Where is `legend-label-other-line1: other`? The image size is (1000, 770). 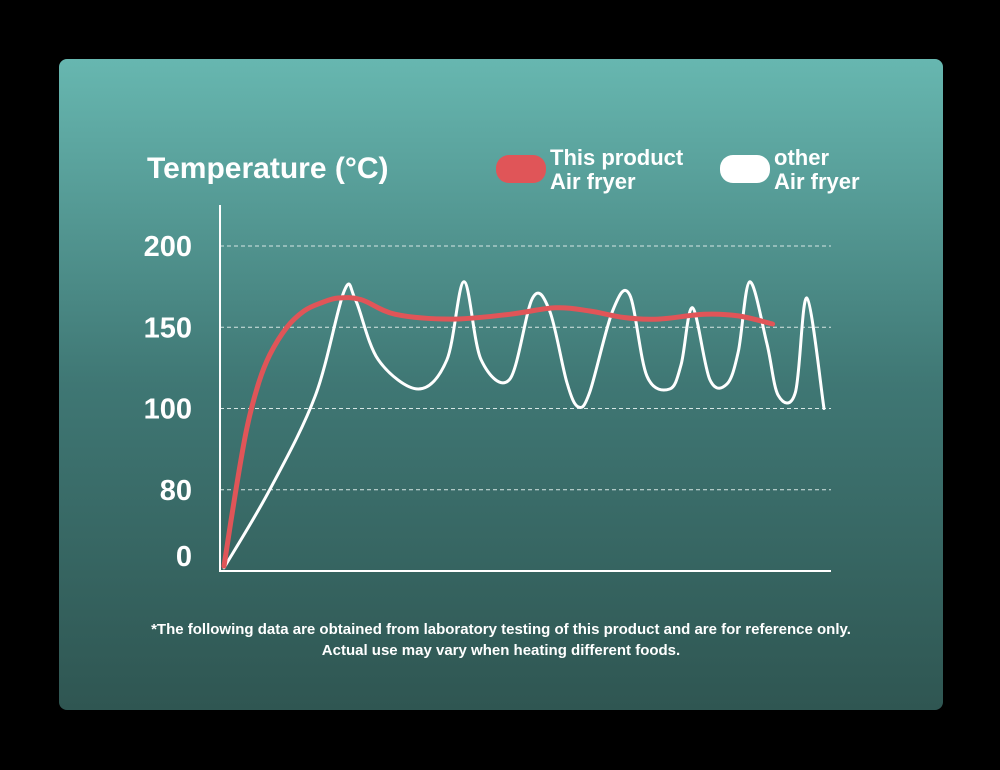 legend-label-other-line1: other is located at coordinates (801, 157).